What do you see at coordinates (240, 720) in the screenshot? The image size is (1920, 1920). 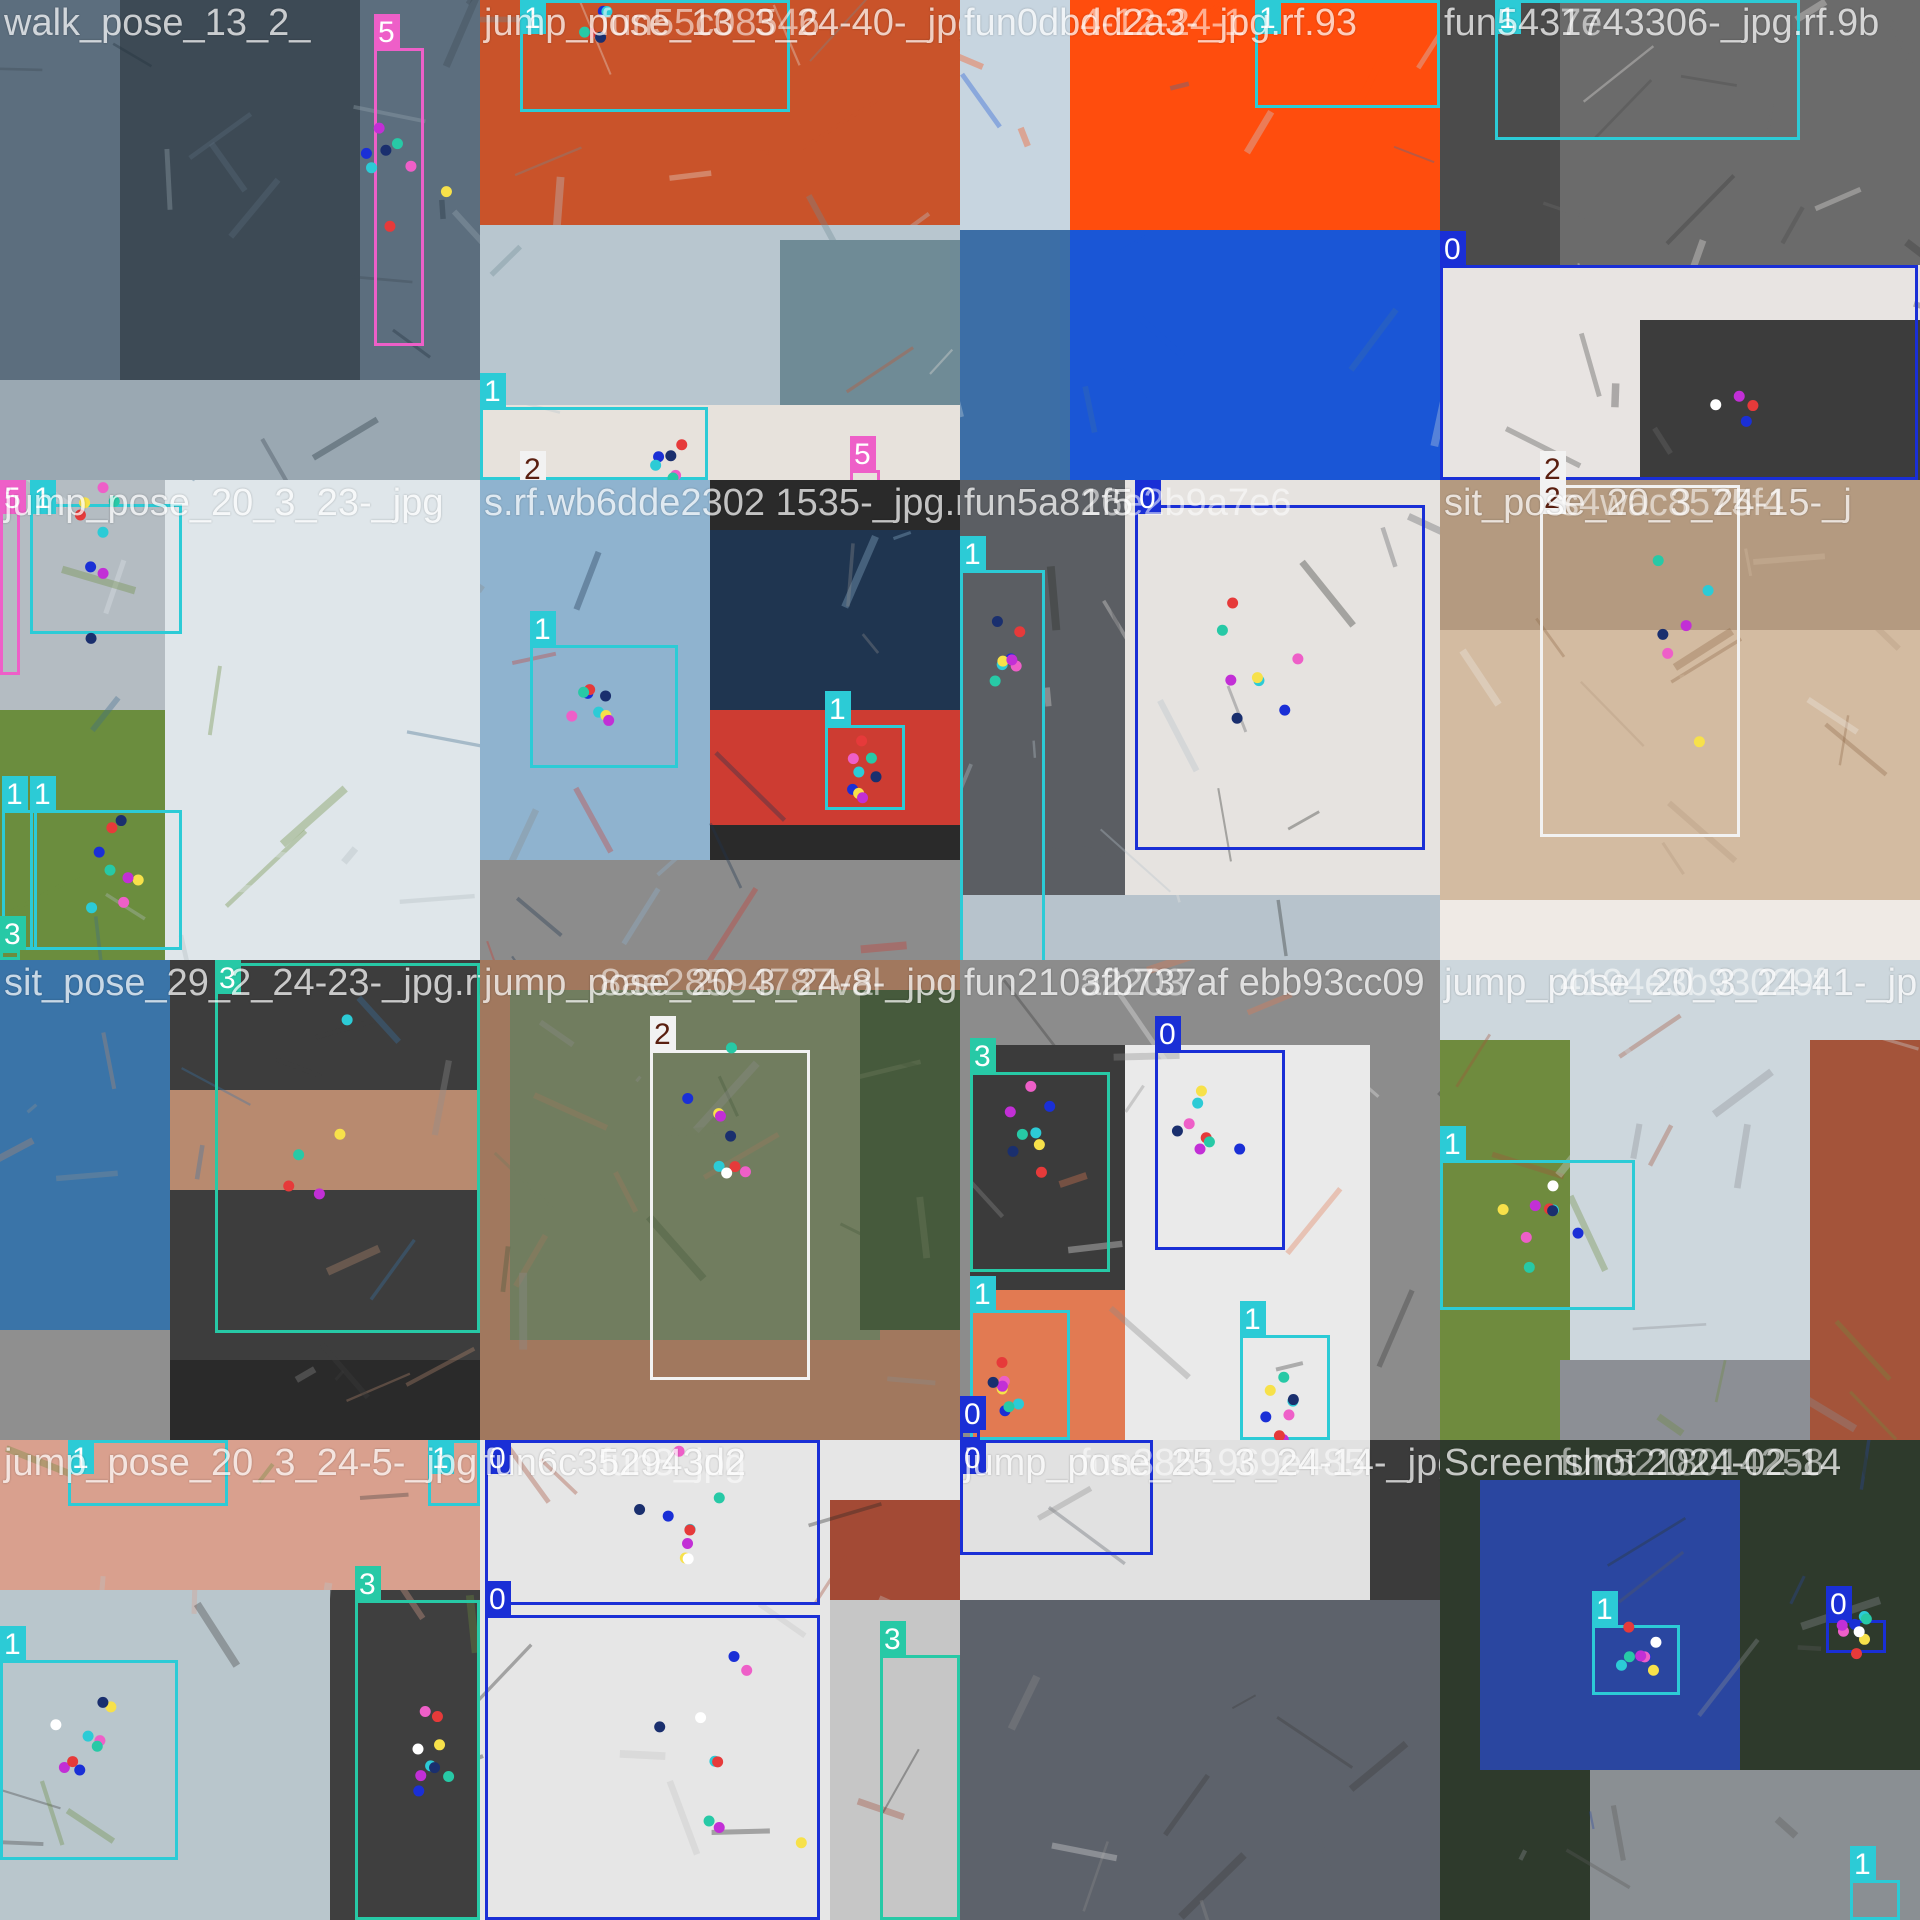 I see `mosaic-tile: 5 1 1 1 3 jump_pose_20_3_23-_jpg` at bounding box center [240, 720].